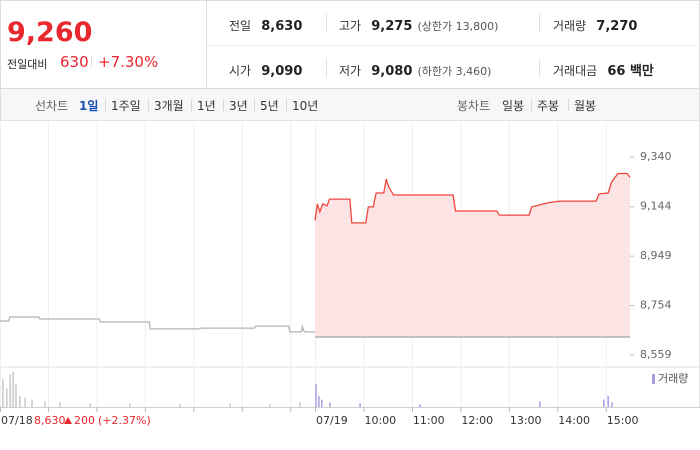 The width and height of the screenshot is (700, 450). Describe the element at coordinates (630, 71) in the screenshot. I see `stat-value: 66 백만` at that location.